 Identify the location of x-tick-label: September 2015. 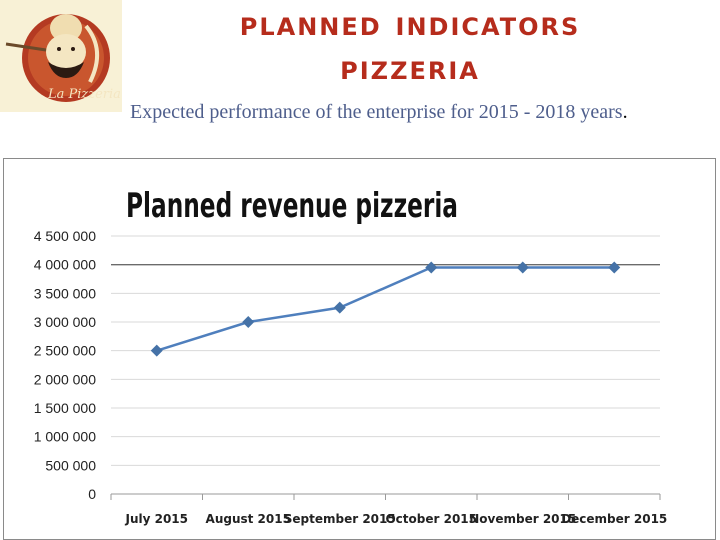
(340, 519).